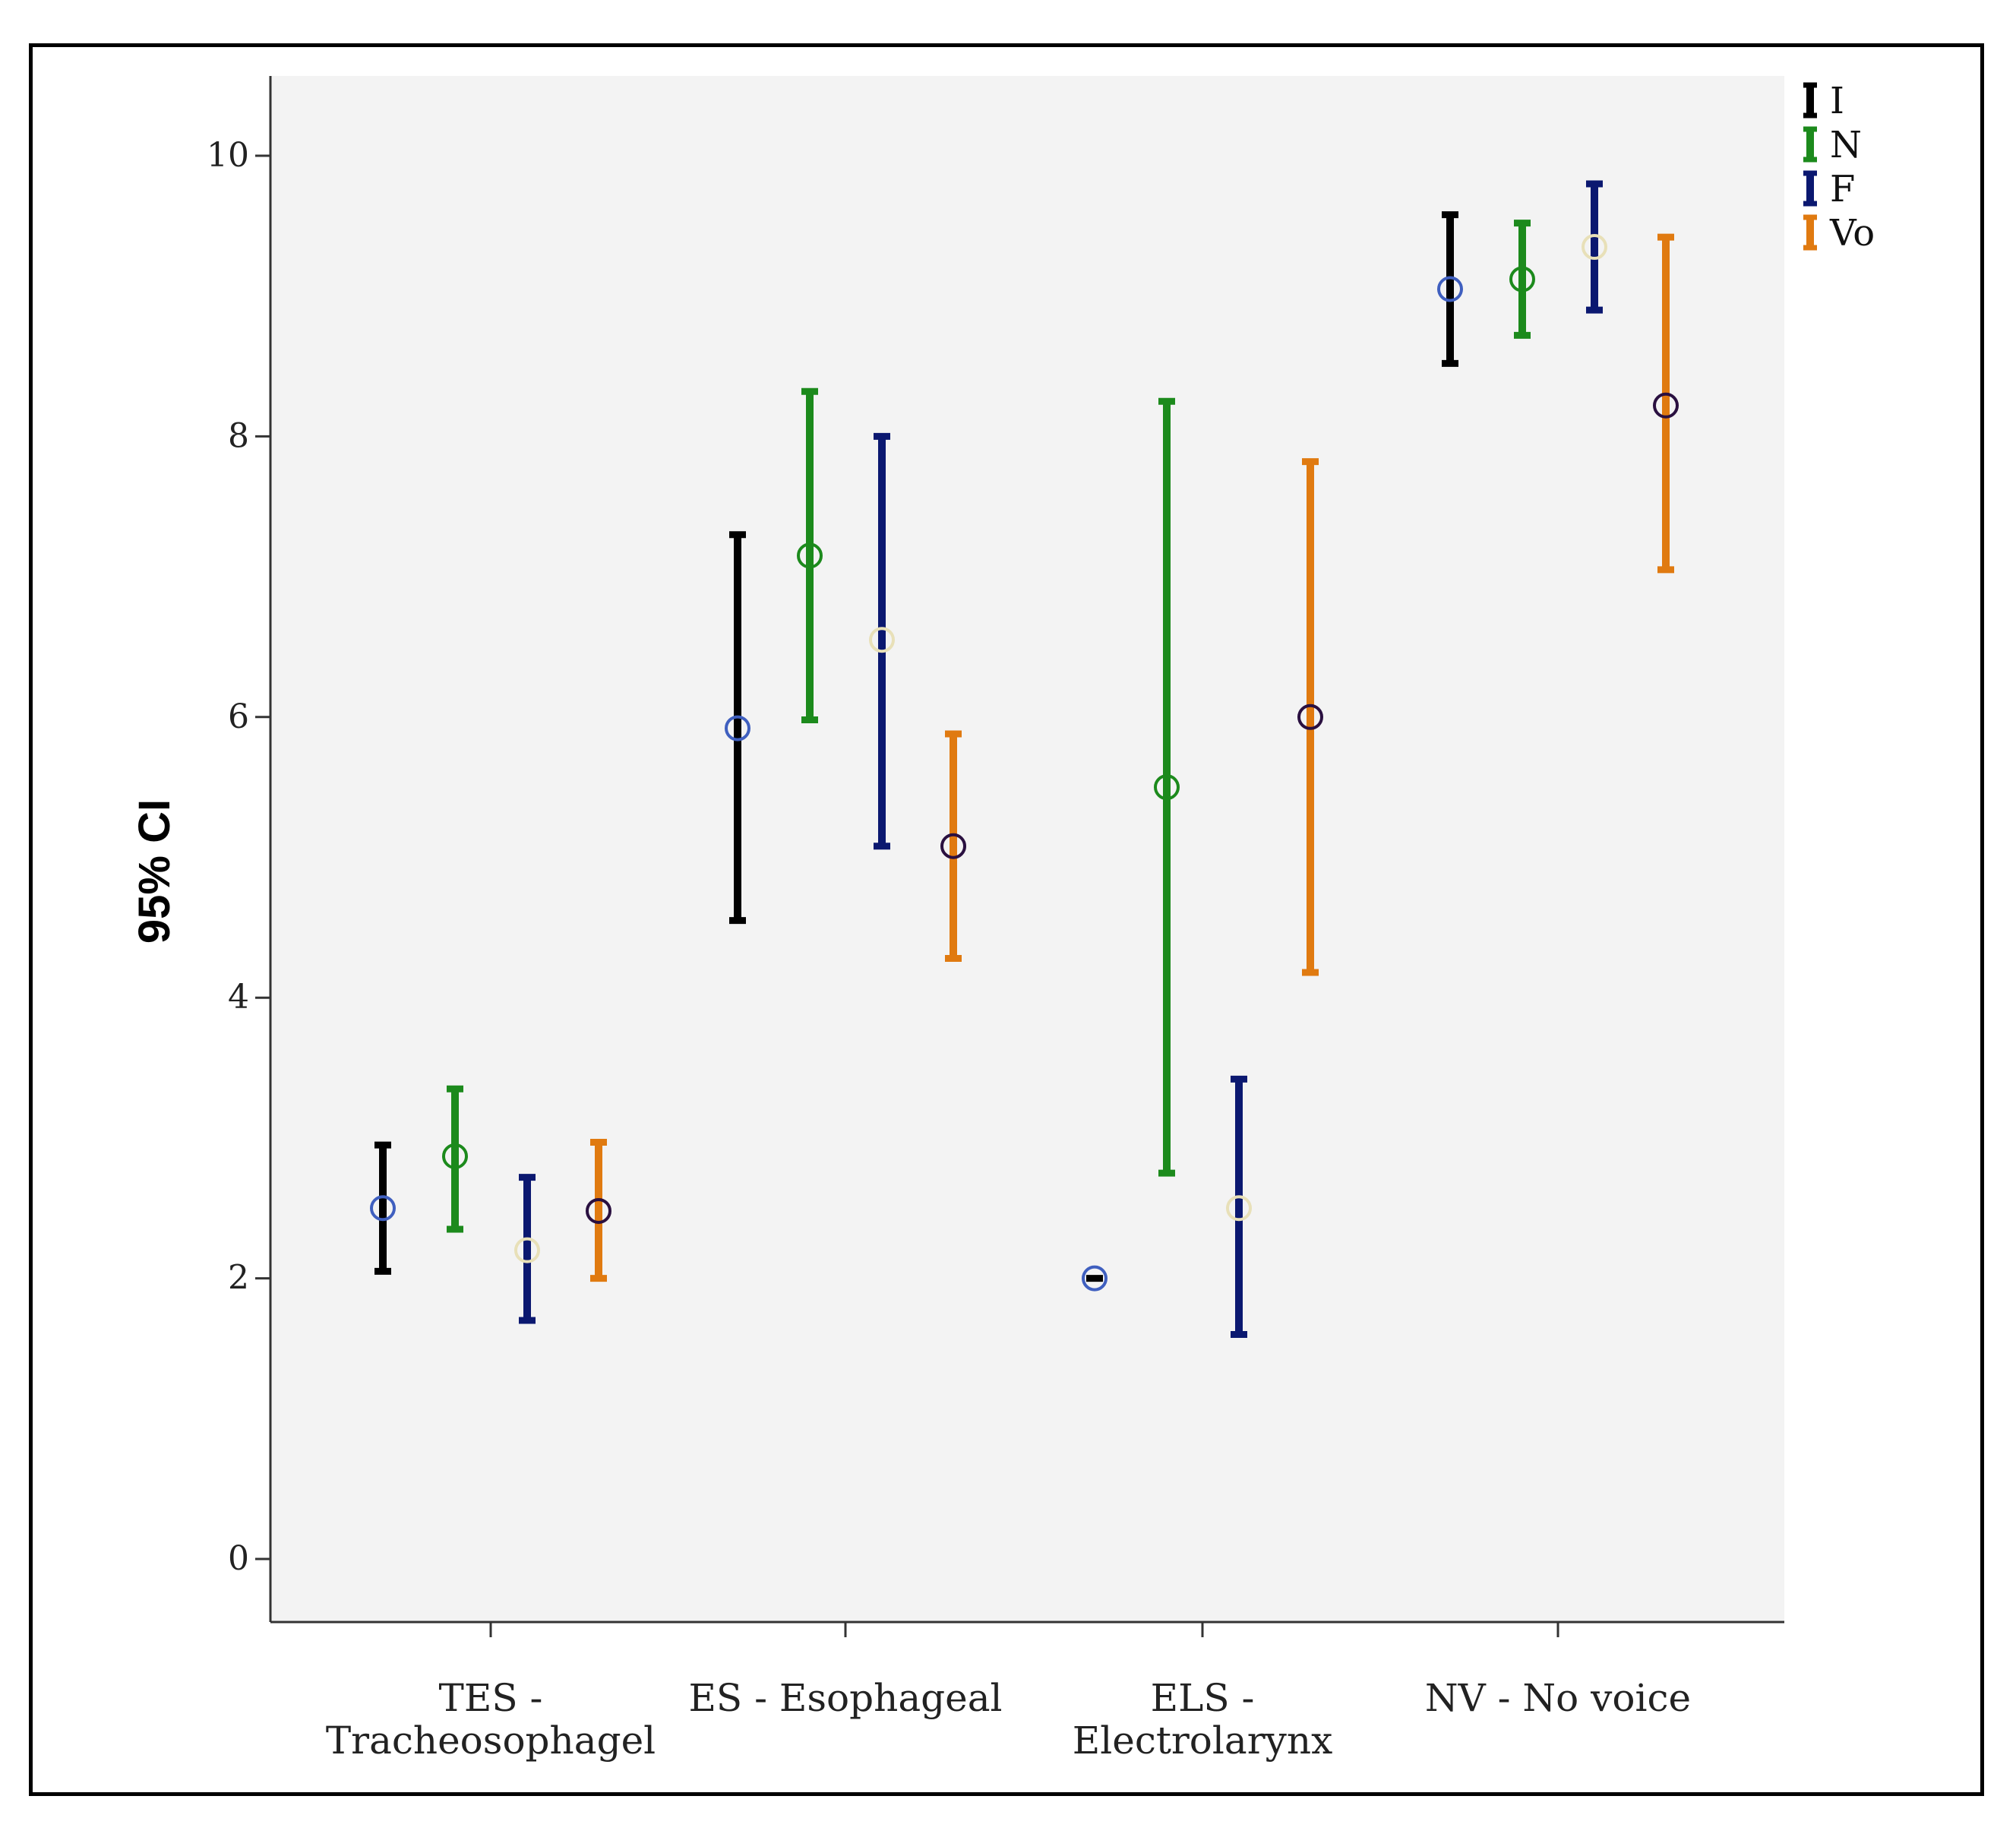 This screenshot has width=2016, height=1834. Describe the element at coordinates (238, 716) in the screenshot. I see `y-tick-label: 6` at that location.